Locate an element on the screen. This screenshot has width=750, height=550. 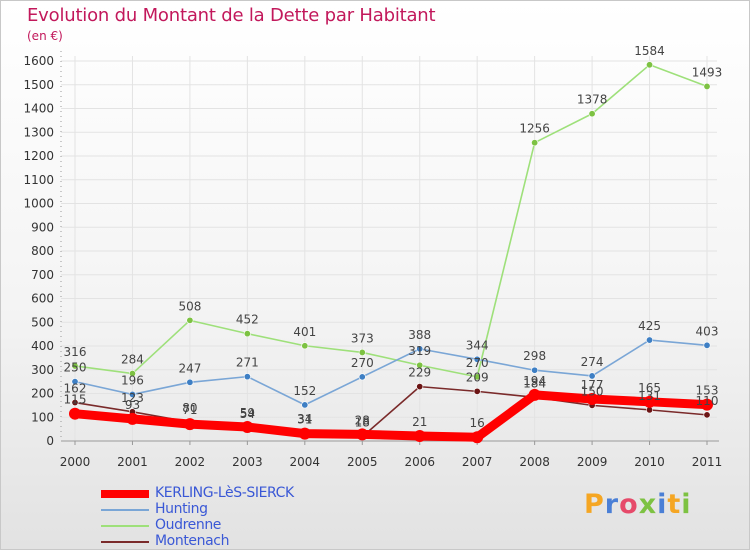
data-label: 115 is located at coordinates (75, 400).